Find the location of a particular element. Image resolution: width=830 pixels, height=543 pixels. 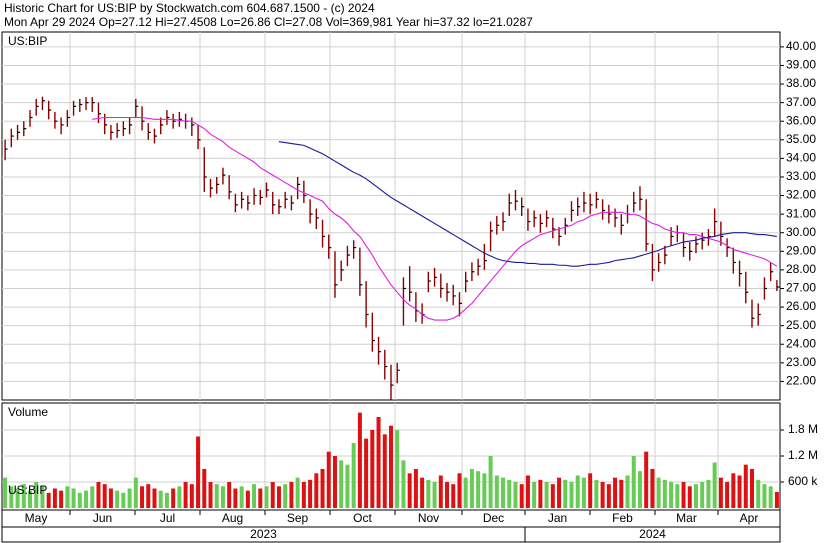

month-label: Jan is located at coordinates (557, 518).